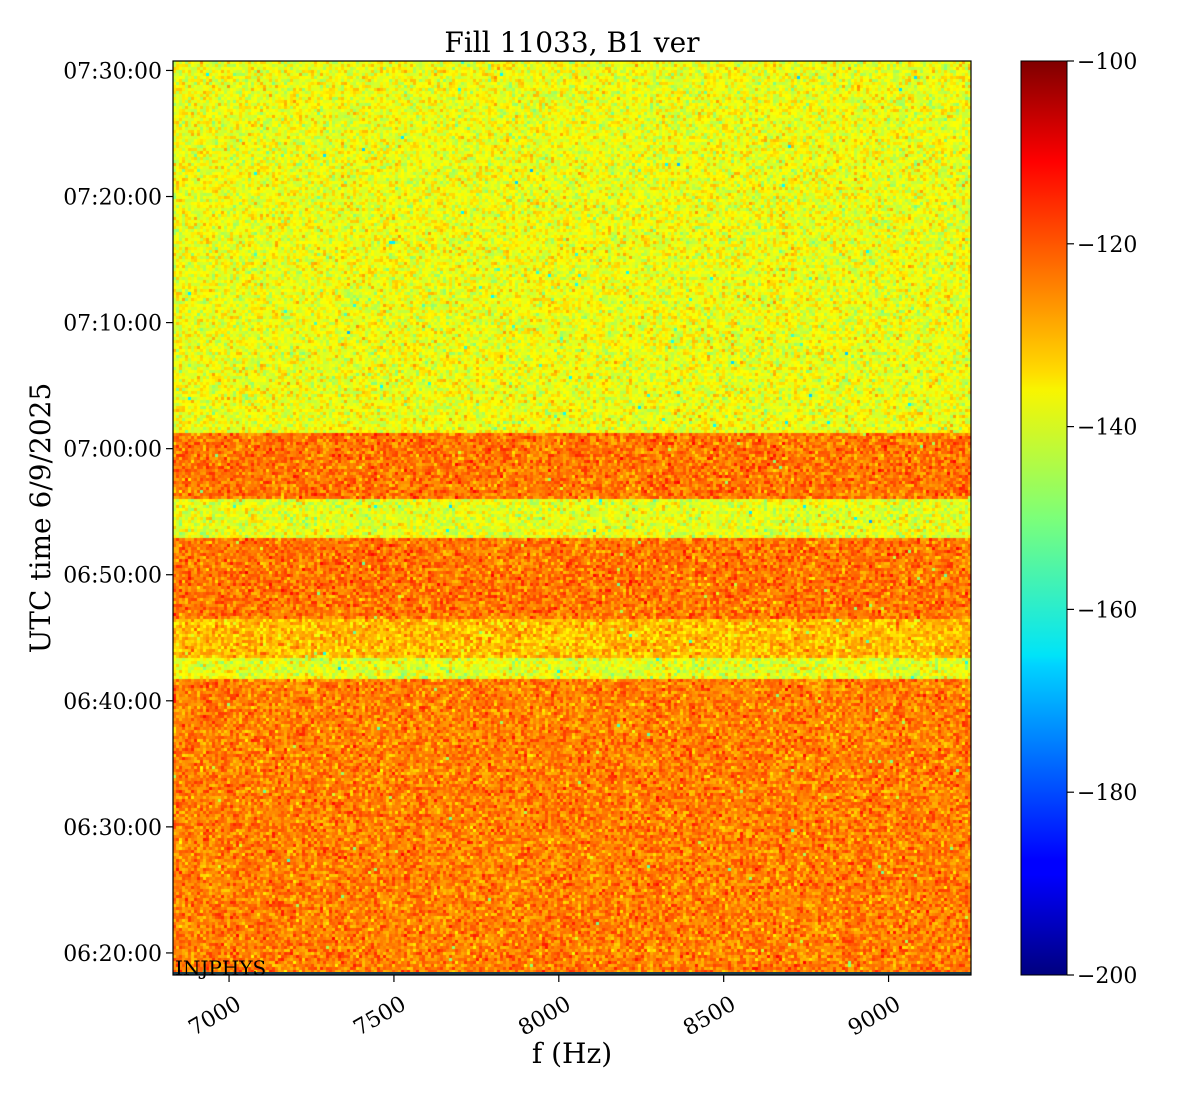 This screenshot has width=1200, height=1100. Describe the element at coordinates (572, 1053) in the screenshot. I see `x-axis-label: f (Hz)` at that location.